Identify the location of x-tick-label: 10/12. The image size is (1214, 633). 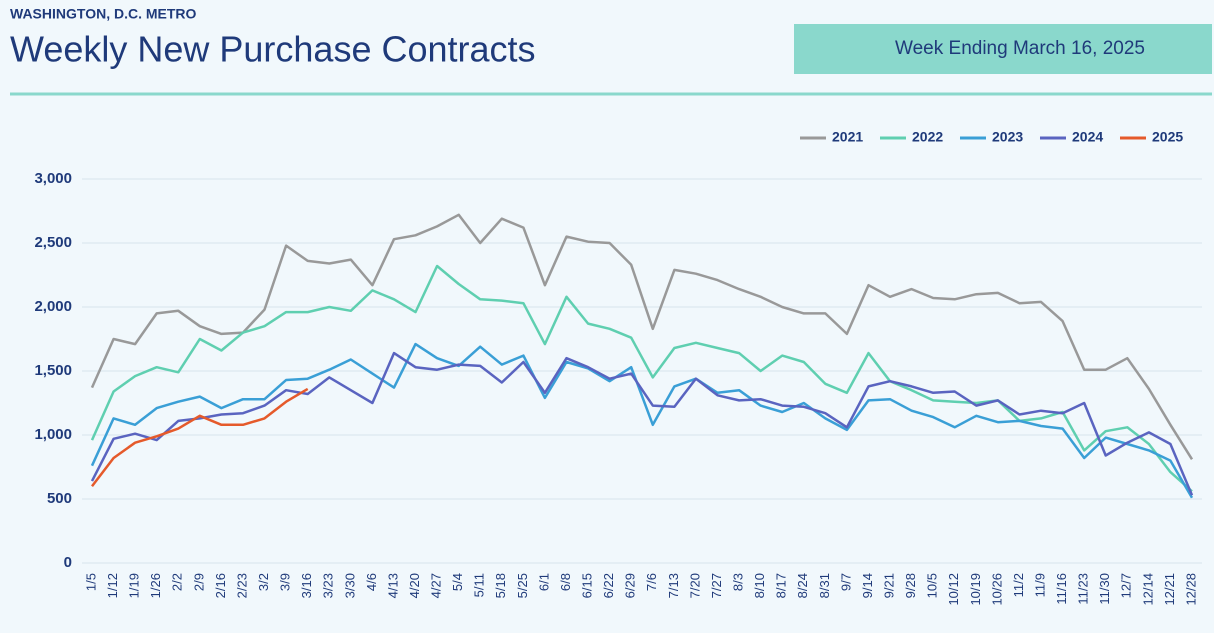
(953, 589).